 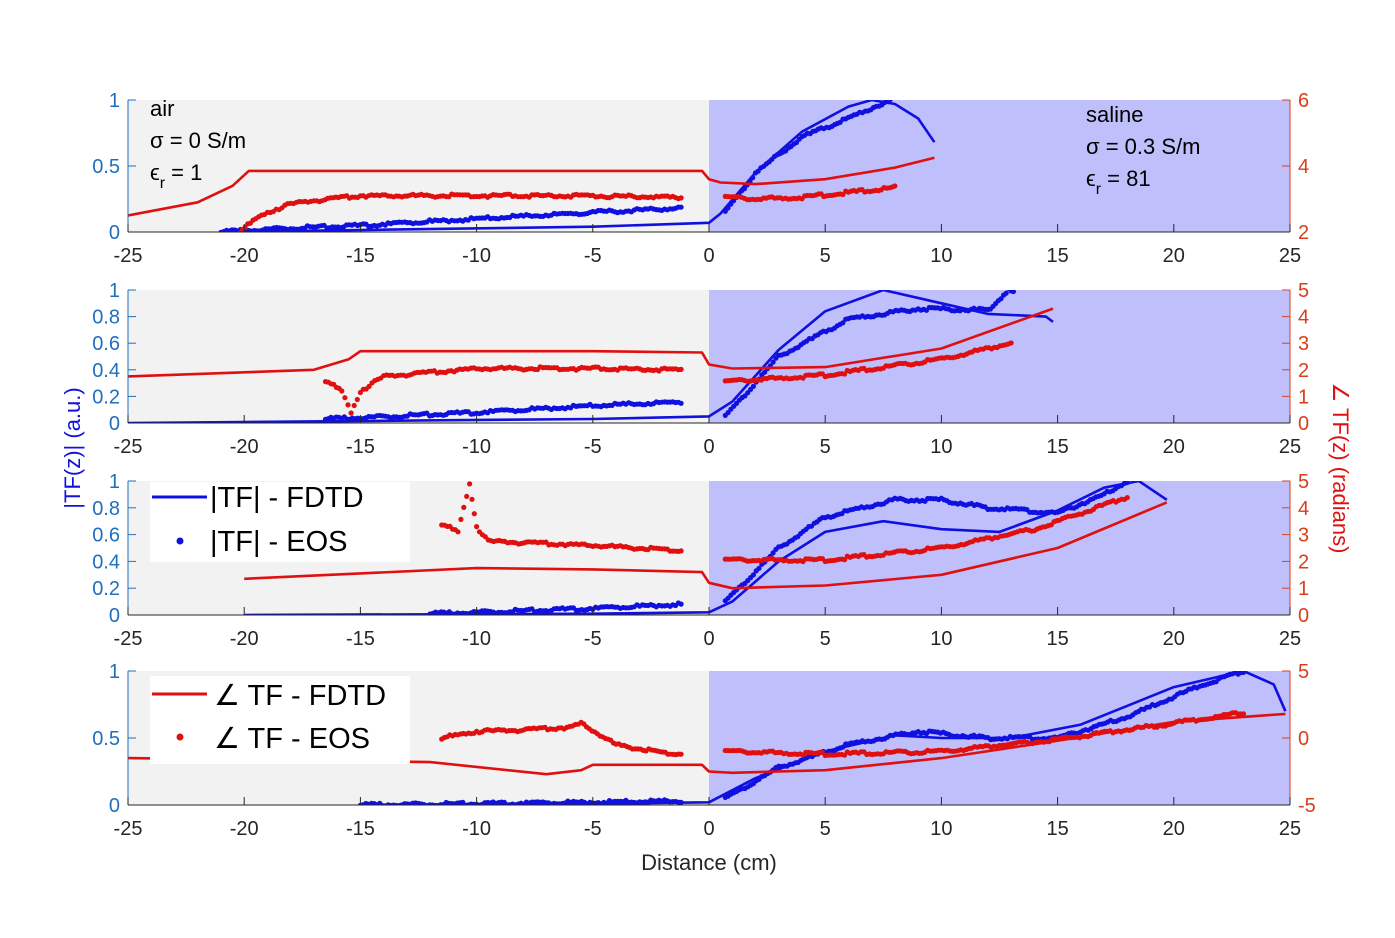 I want to click on y-tick-label-left: 0.5, so click(x=106, y=739).